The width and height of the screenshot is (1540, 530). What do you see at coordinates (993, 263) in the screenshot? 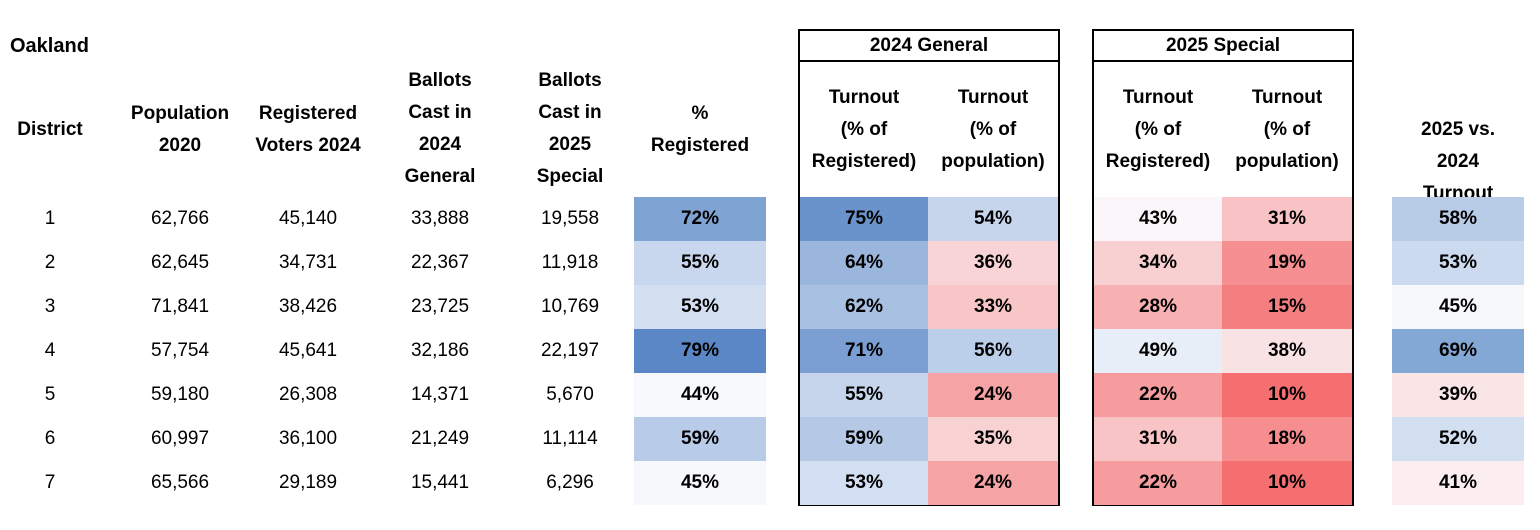
I see `cell-g-pop: 36%` at bounding box center [993, 263].